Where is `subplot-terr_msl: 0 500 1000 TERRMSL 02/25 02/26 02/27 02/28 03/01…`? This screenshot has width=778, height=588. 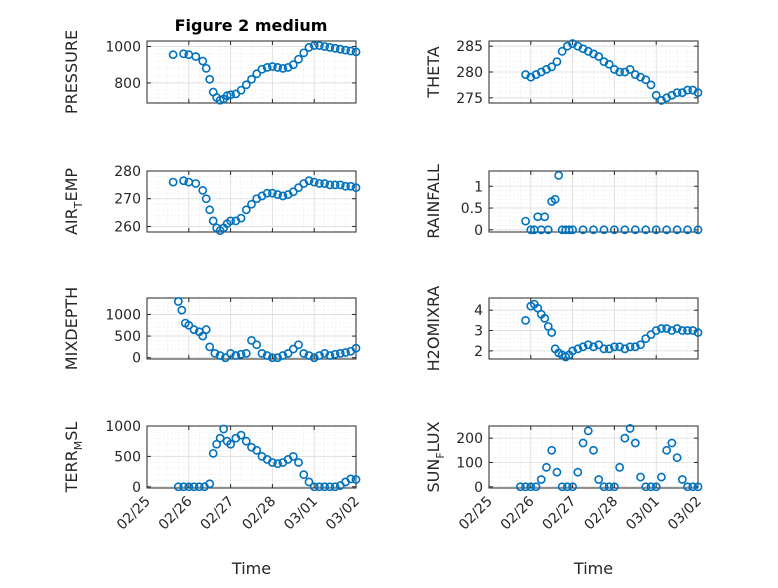
subplot-terr_msl: 0 500 1000 TERRMSL 02/25 02/26 02/27 02/28 03/01… is located at coordinates (212, 498).